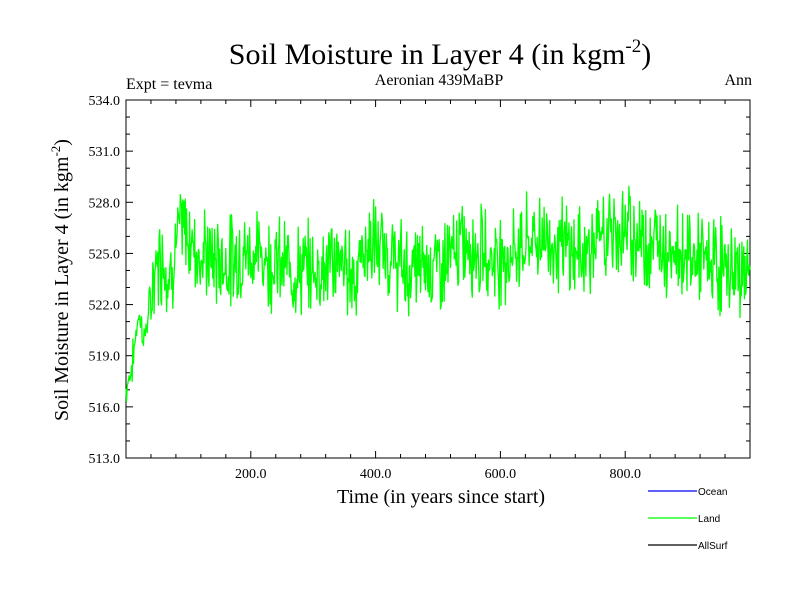 This screenshot has width=800, height=600. I want to click on subtitle-center: Aeronian 439MaBP, so click(439, 80).